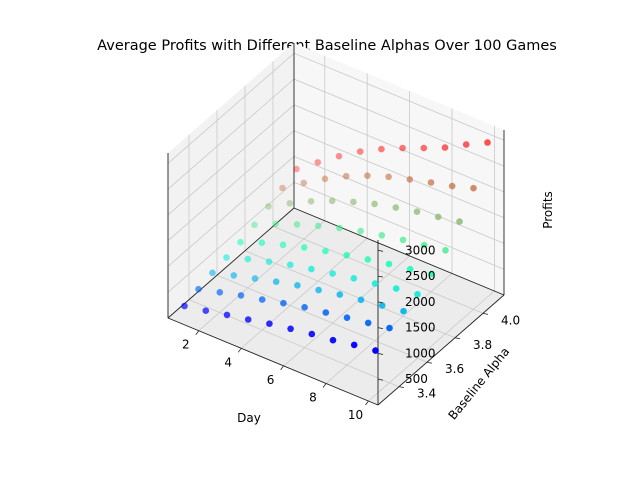 The width and height of the screenshot is (640, 480). What do you see at coordinates (426, 394) in the screenshot?
I see `y-tick-label: 3.4` at bounding box center [426, 394].